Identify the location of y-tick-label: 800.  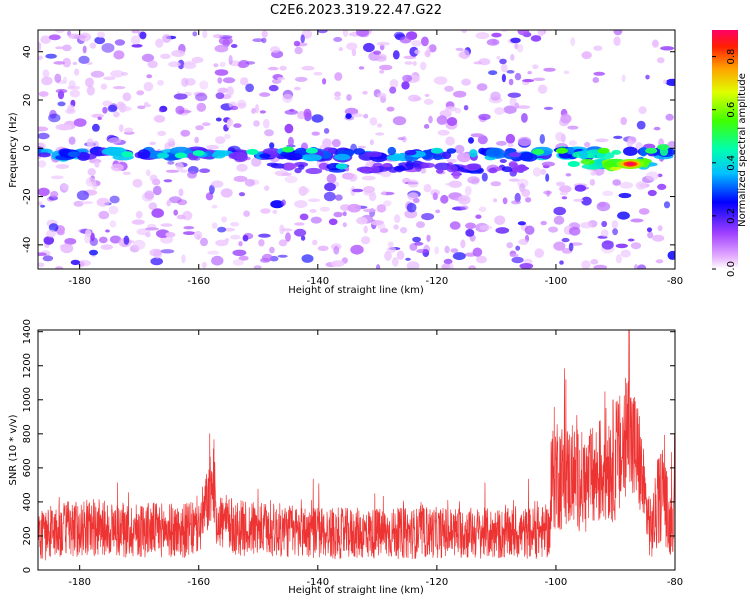
(27, 433).